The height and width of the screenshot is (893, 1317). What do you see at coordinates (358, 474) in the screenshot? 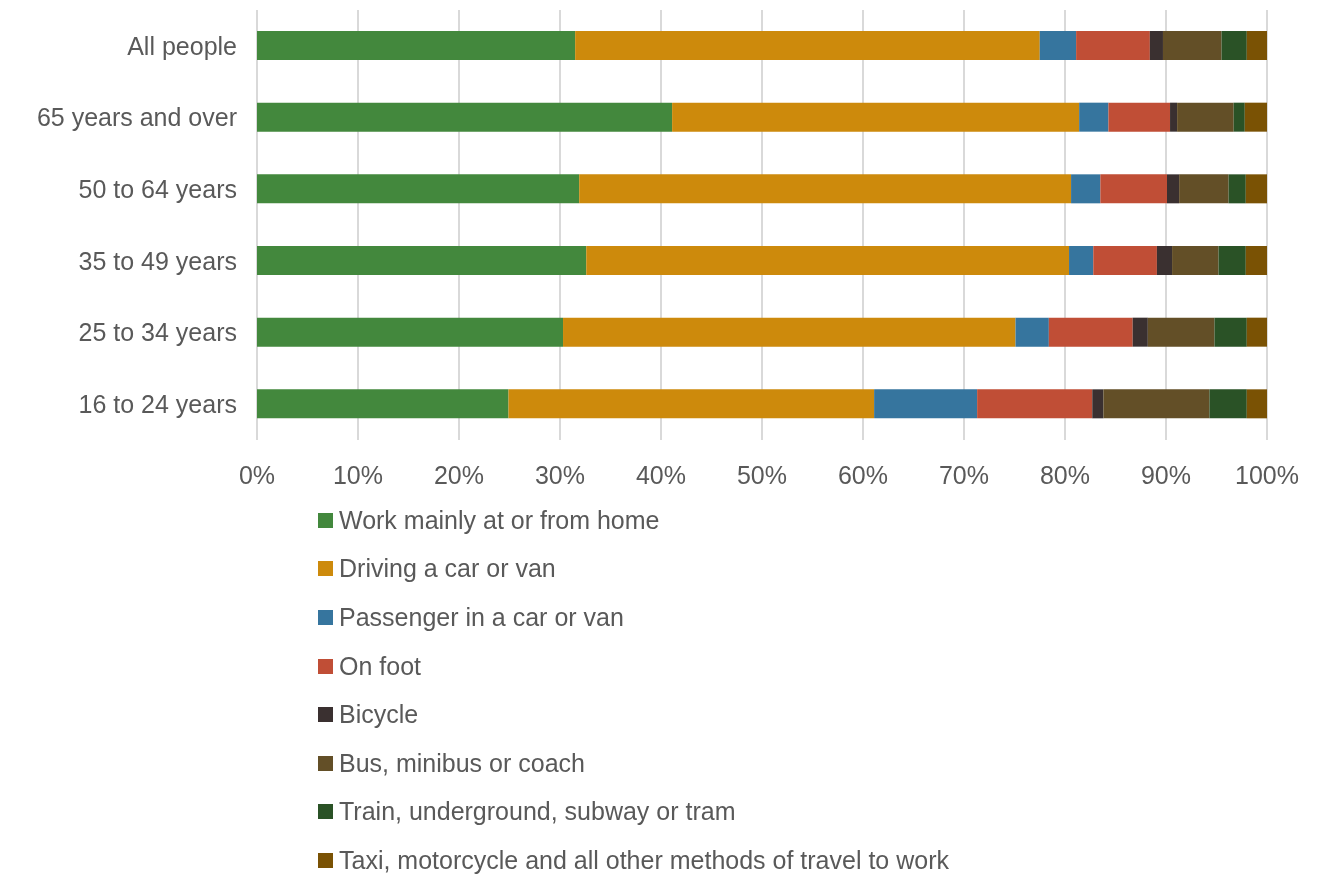
I see `x-tick-label: 10%` at bounding box center [358, 474].